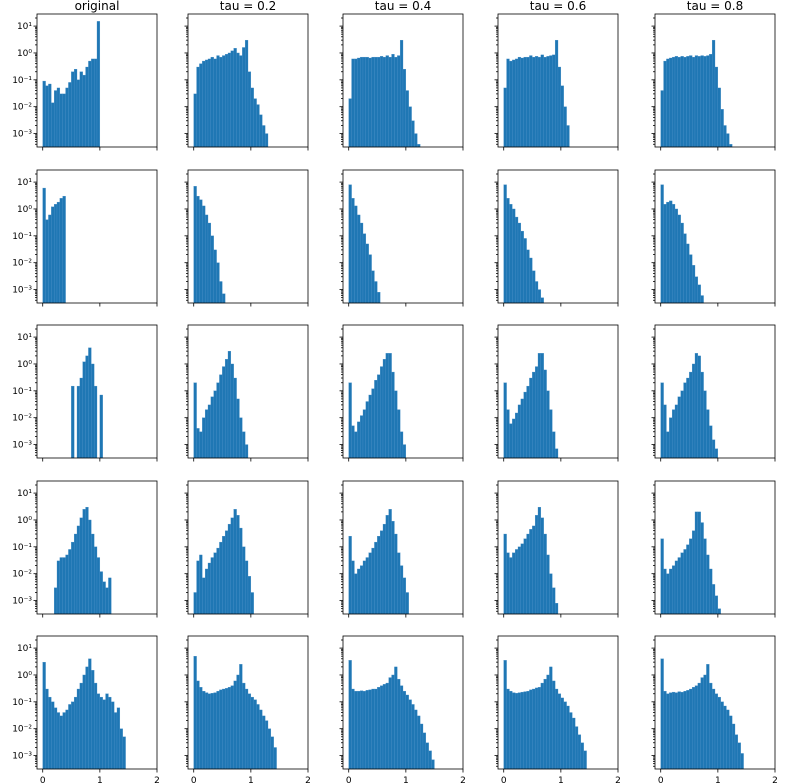 The height and width of the screenshot is (784, 789). What do you see at coordinates (97, 6) in the screenshot?
I see `column-title: original` at bounding box center [97, 6].